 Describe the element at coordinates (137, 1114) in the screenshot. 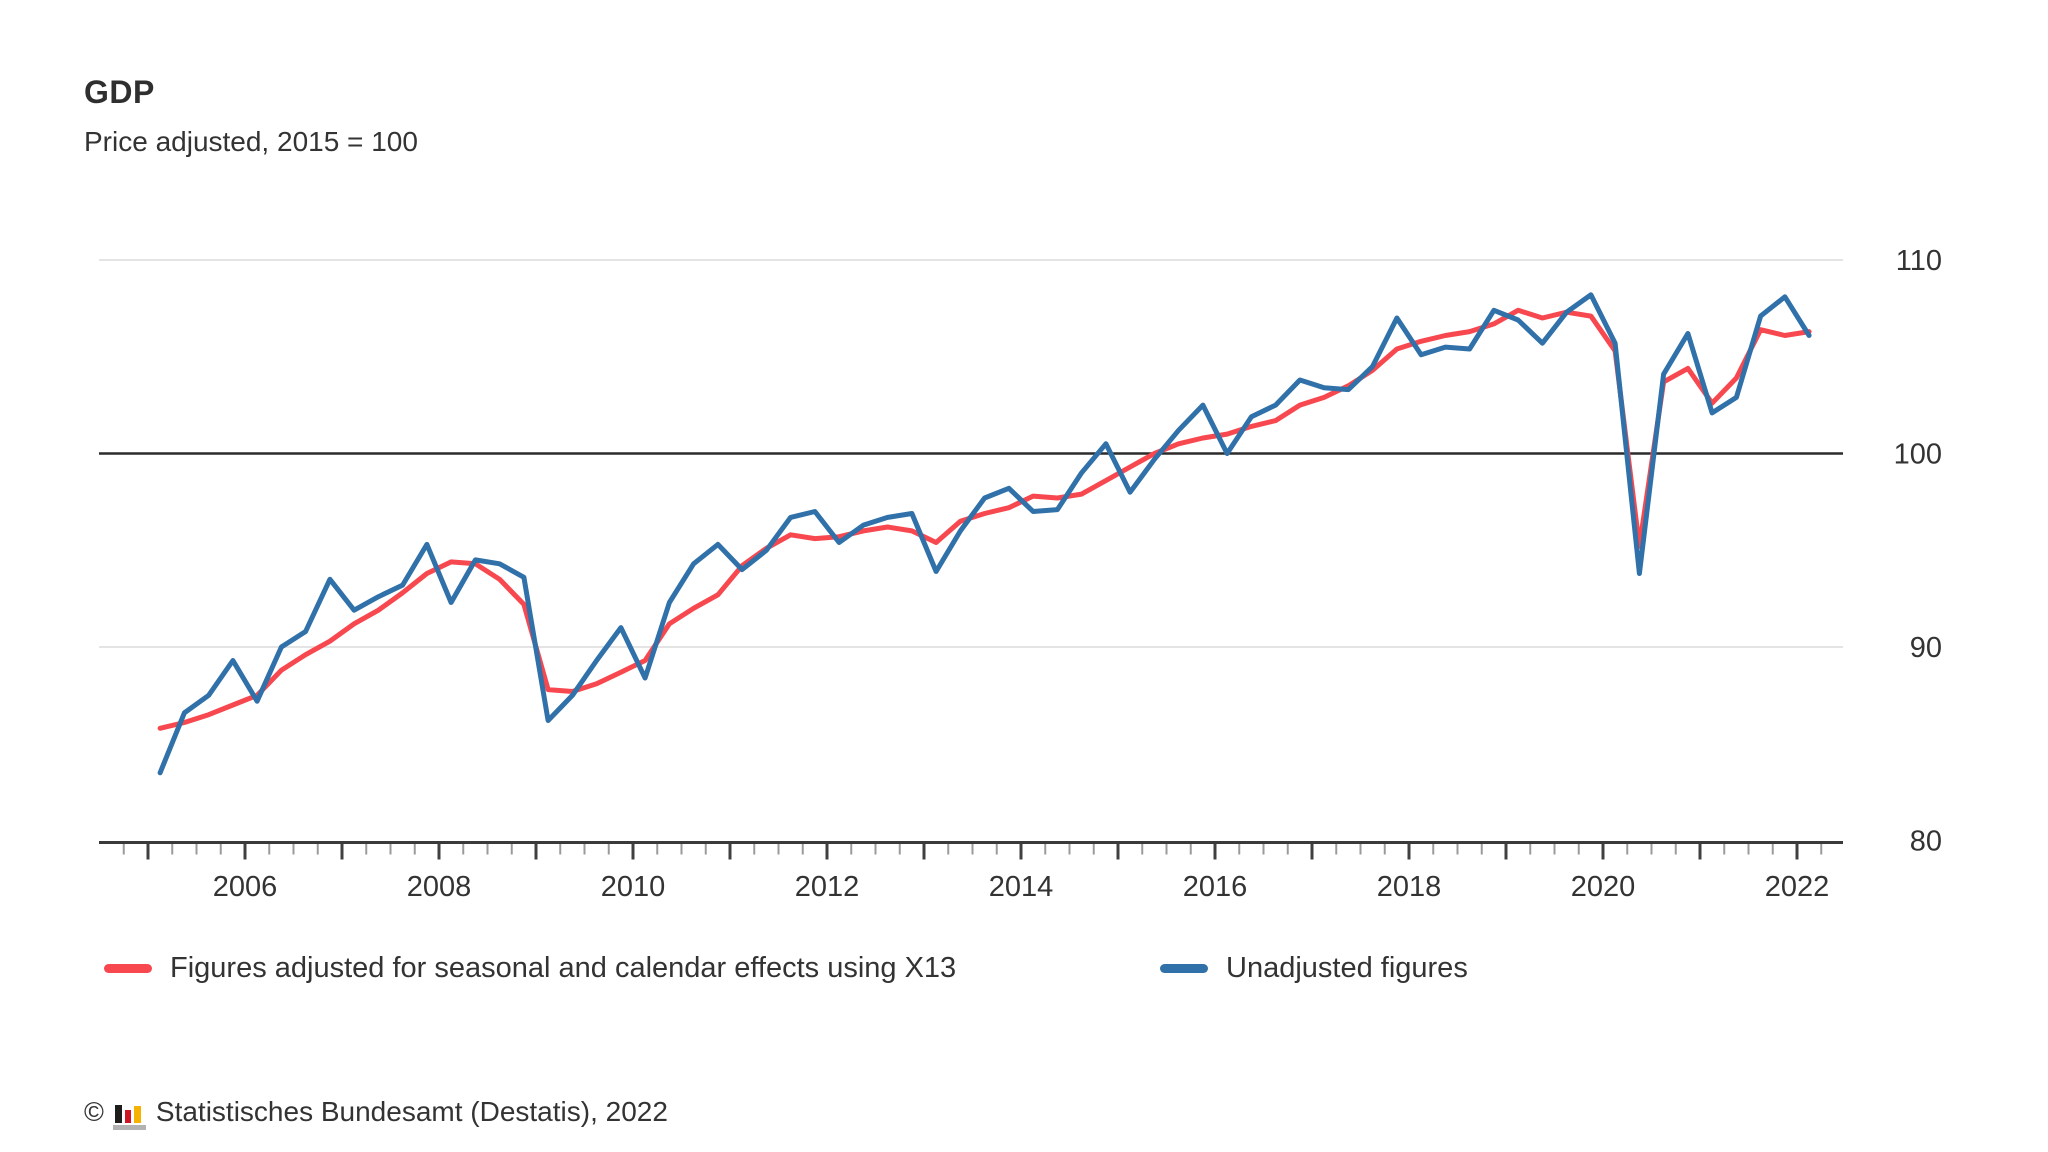

I see `logo-bar-gold` at that location.